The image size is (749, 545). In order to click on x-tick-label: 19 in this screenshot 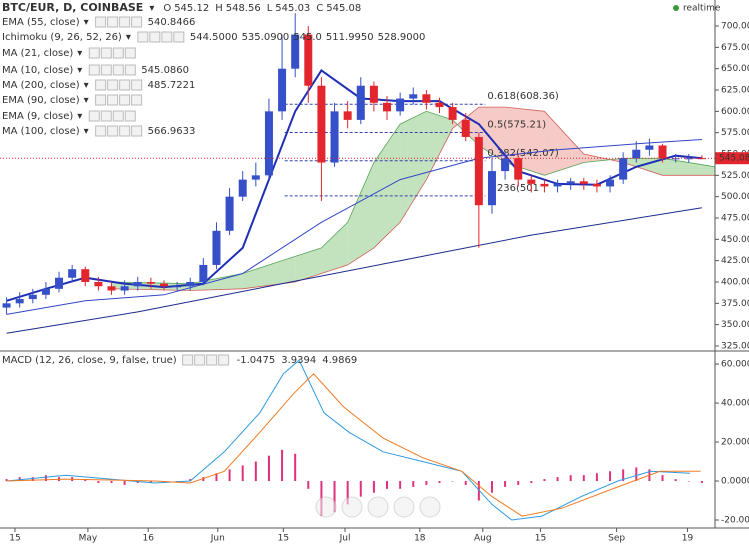, I will do `click(688, 539)`.